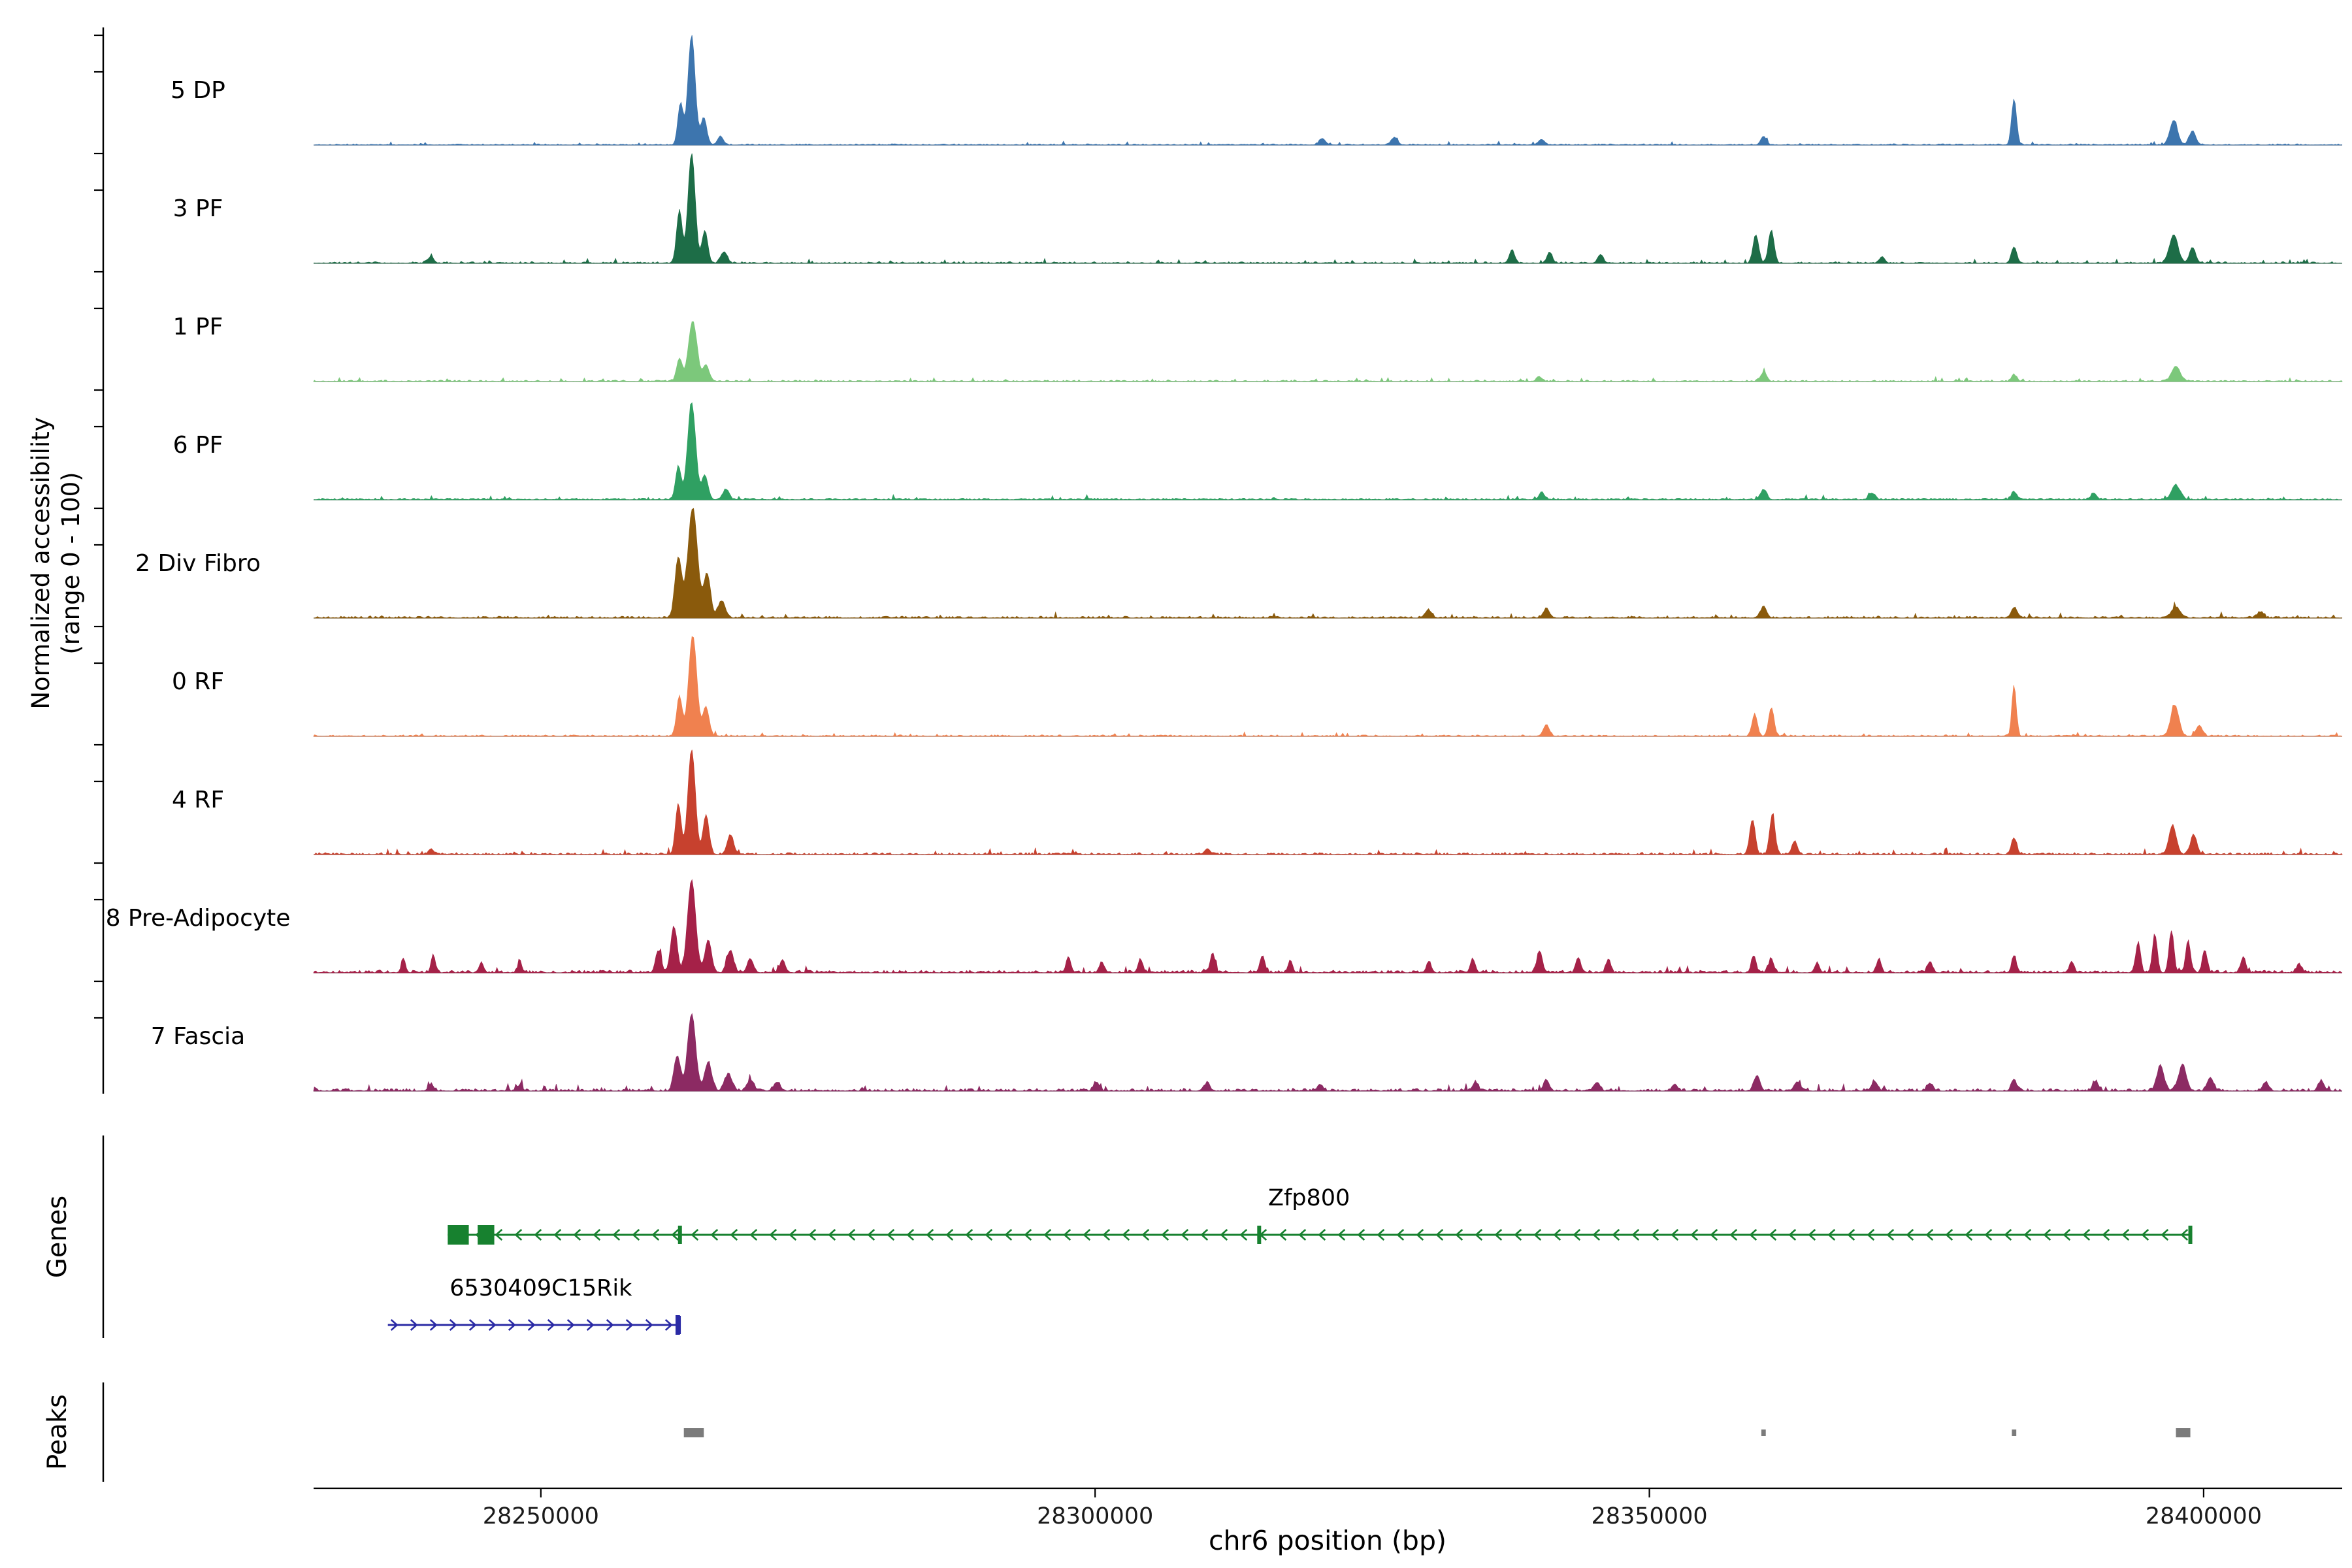  What do you see at coordinates (198, 445) in the screenshot?
I see `track-label: 6 PF` at bounding box center [198, 445].